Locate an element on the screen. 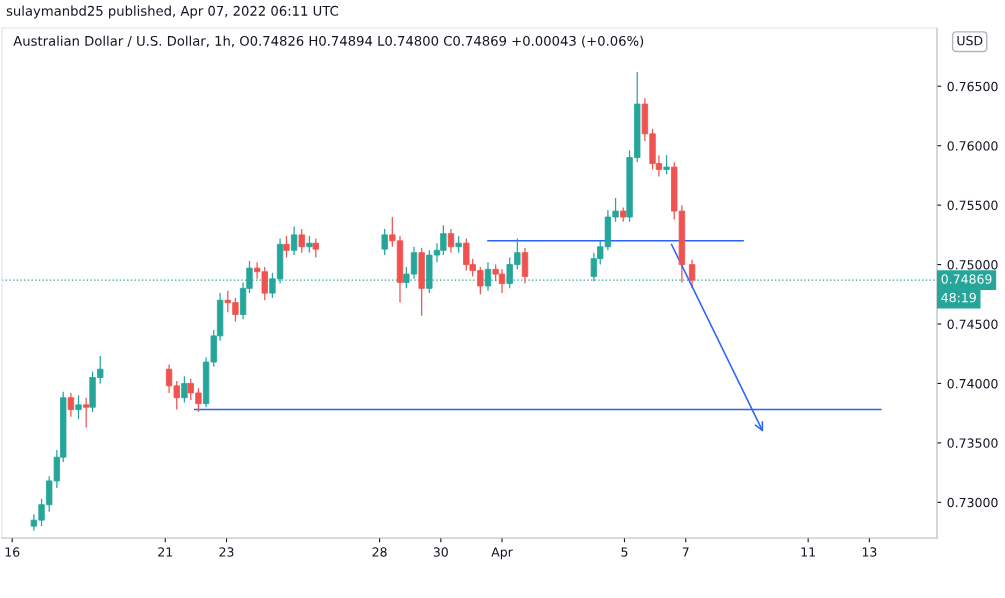 The width and height of the screenshot is (1005, 598). x-tick-label: 28 is located at coordinates (379, 552).